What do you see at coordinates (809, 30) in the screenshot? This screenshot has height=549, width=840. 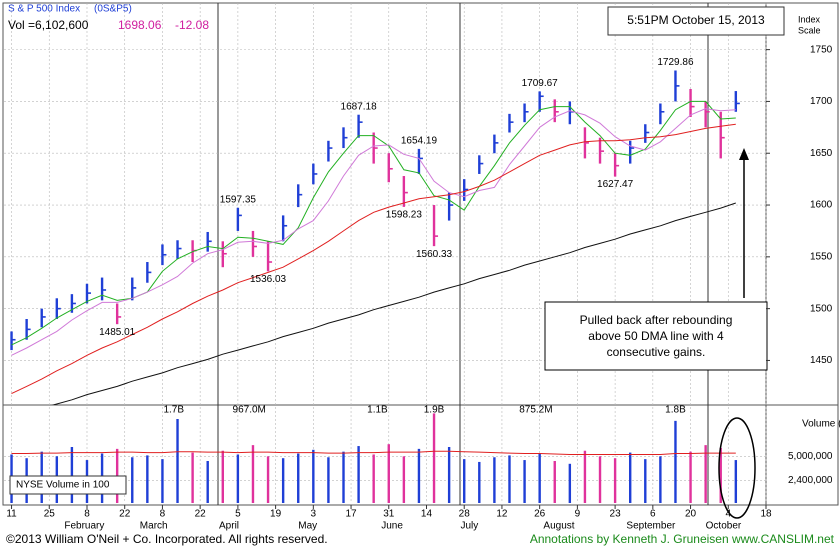 I see `y-axis-label: Scale` at bounding box center [809, 30].